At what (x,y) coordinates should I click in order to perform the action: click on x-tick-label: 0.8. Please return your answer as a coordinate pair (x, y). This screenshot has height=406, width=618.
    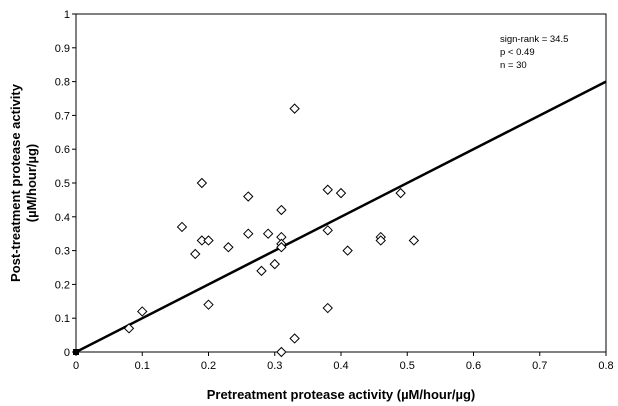
    Looking at the image, I should click on (605, 366).